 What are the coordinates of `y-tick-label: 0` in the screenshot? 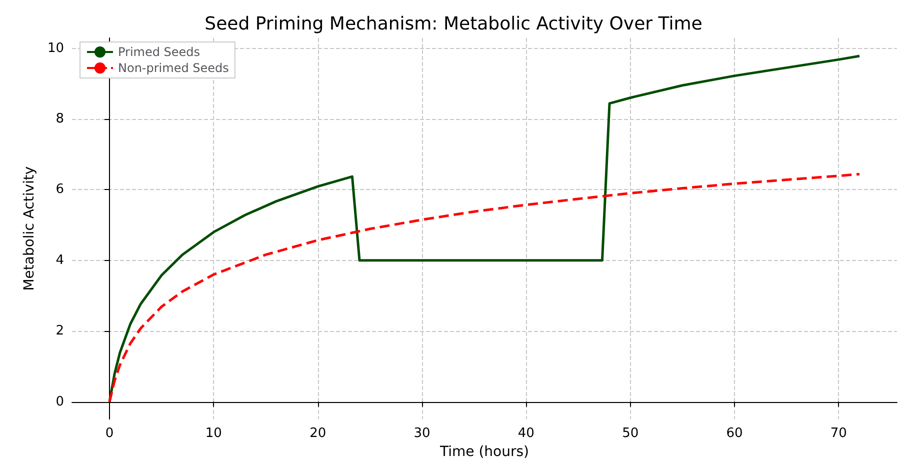 It's located at (60, 402).